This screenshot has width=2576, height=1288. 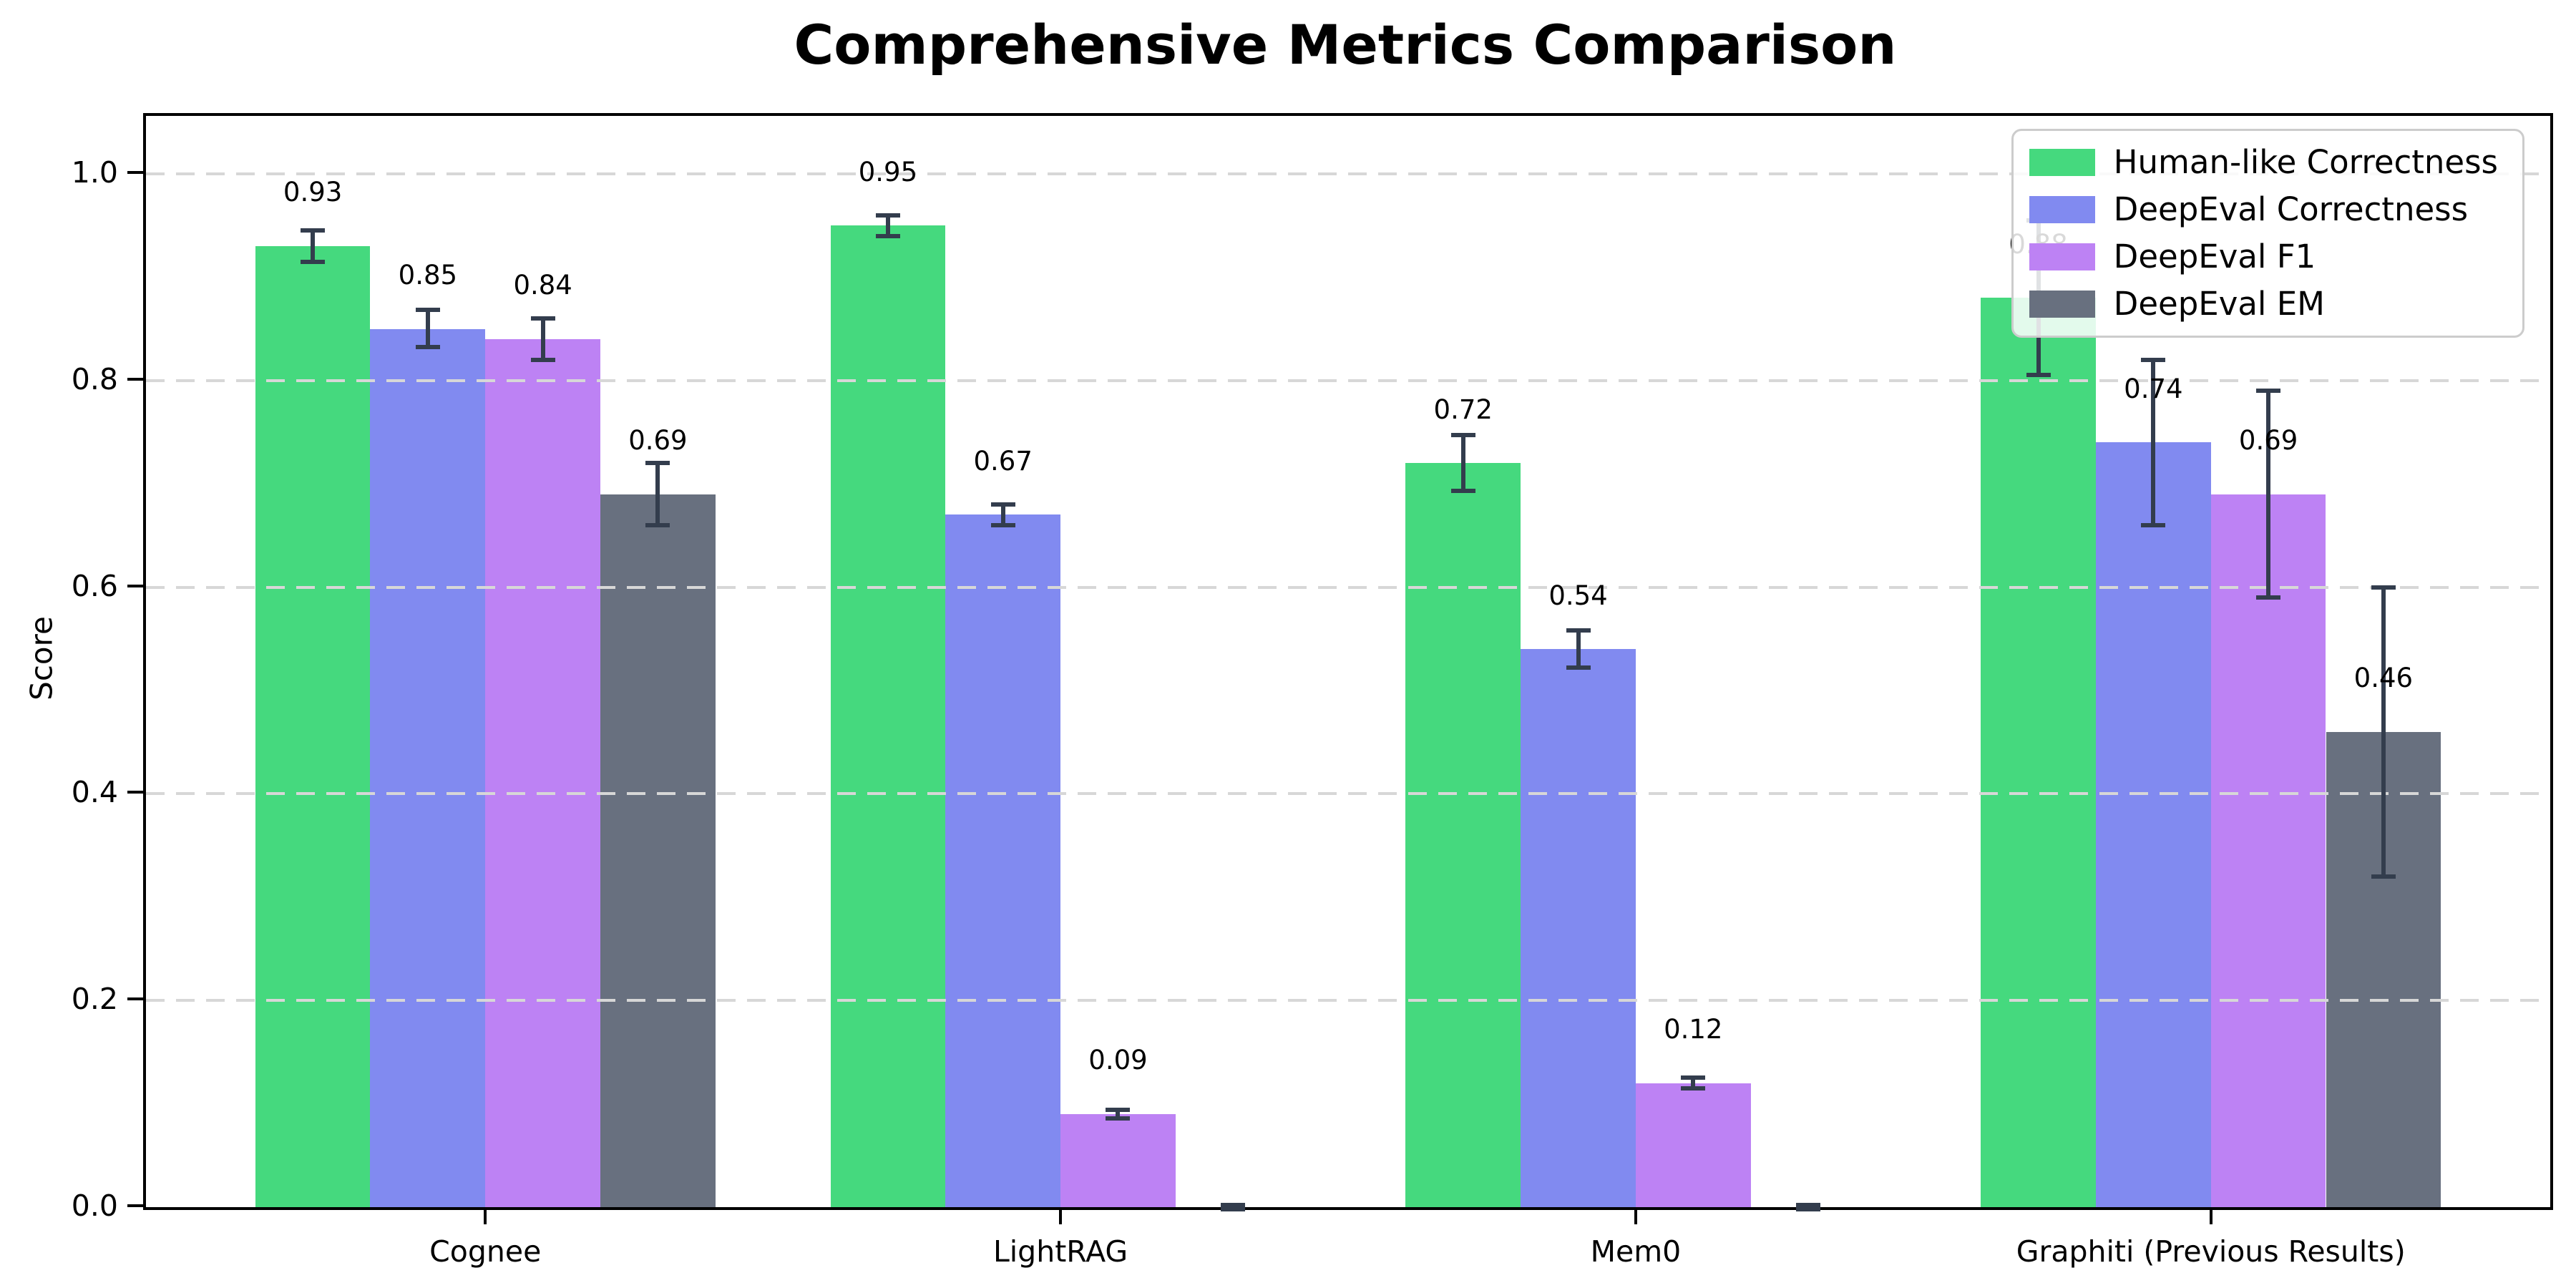 I want to click on x-tick-label-3: Graphiti (Previous Results), so click(x=2211, y=1251).